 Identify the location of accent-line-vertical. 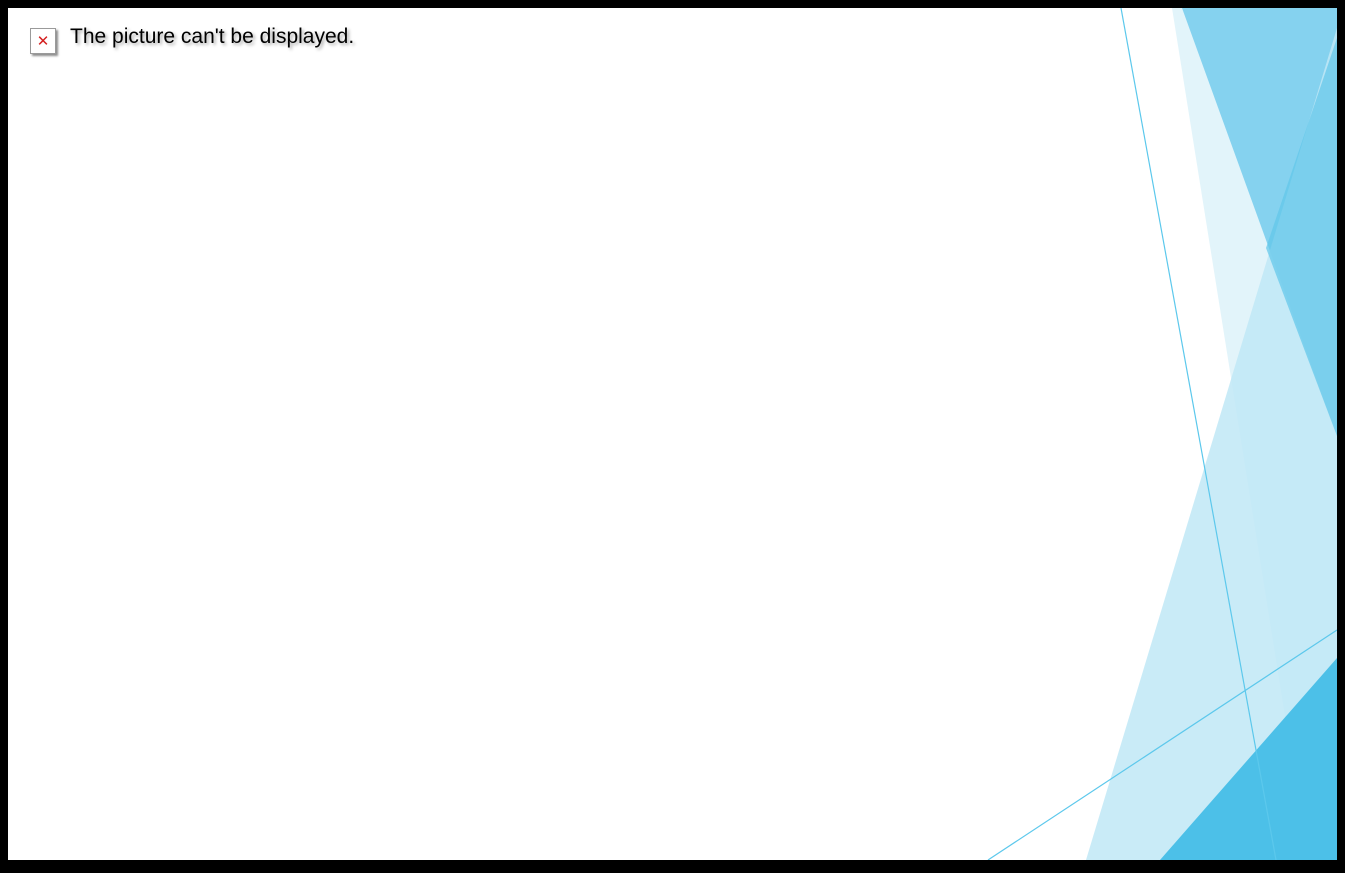
(1198, 434).